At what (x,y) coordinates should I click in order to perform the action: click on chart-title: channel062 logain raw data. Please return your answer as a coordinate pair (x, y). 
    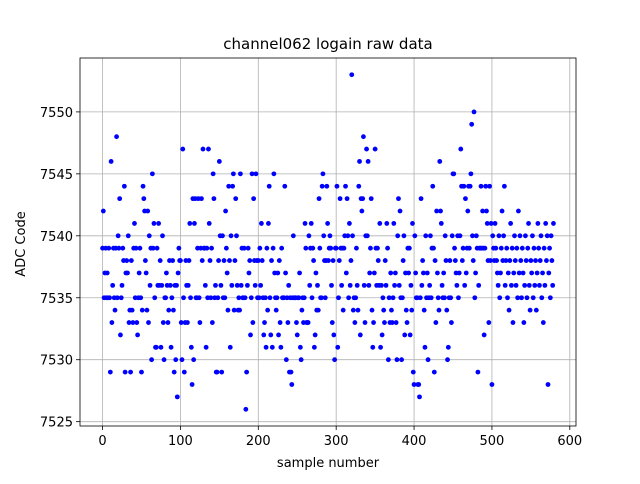
    Looking at the image, I should click on (327, 44).